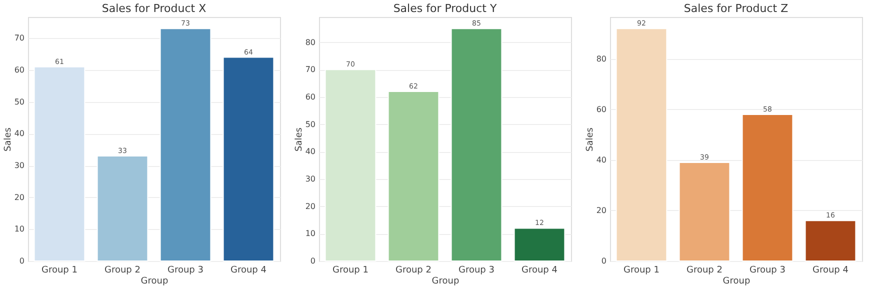 The image size is (892, 292). Describe the element at coordinates (445, 8) in the screenshot. I see `chart-title: Sales for Product Y` at that location.